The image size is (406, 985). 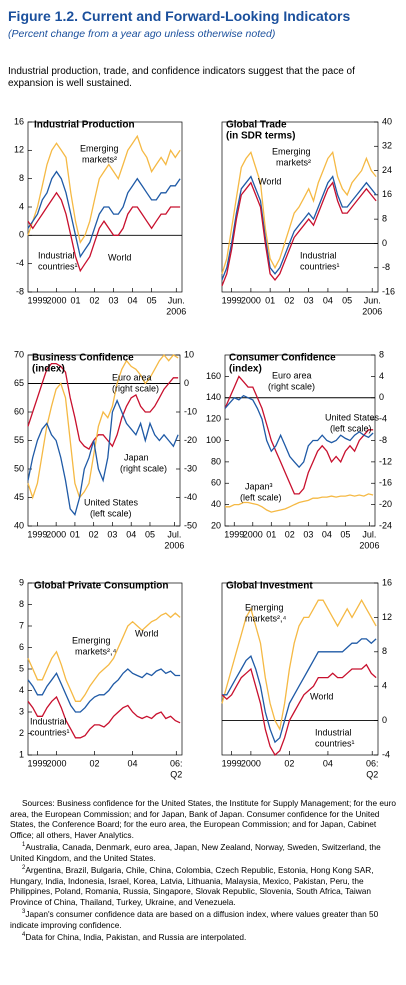 I want to click on y-tick-label: 24, so click(x=387, y=170).